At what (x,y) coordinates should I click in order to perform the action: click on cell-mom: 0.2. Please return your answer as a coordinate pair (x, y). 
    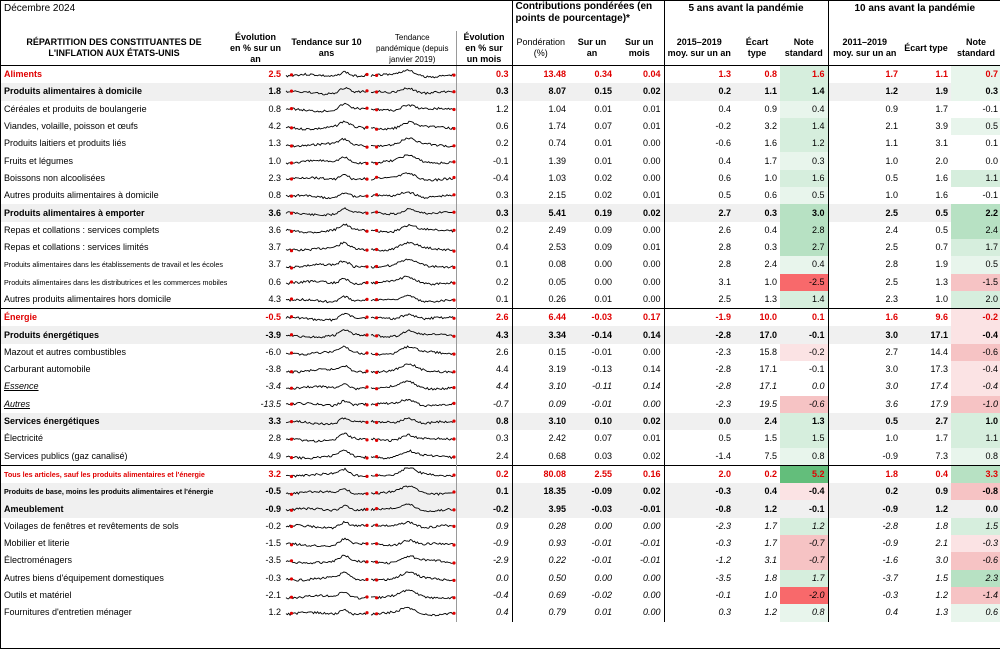
    Looking at the image, I should click on (483, 230).